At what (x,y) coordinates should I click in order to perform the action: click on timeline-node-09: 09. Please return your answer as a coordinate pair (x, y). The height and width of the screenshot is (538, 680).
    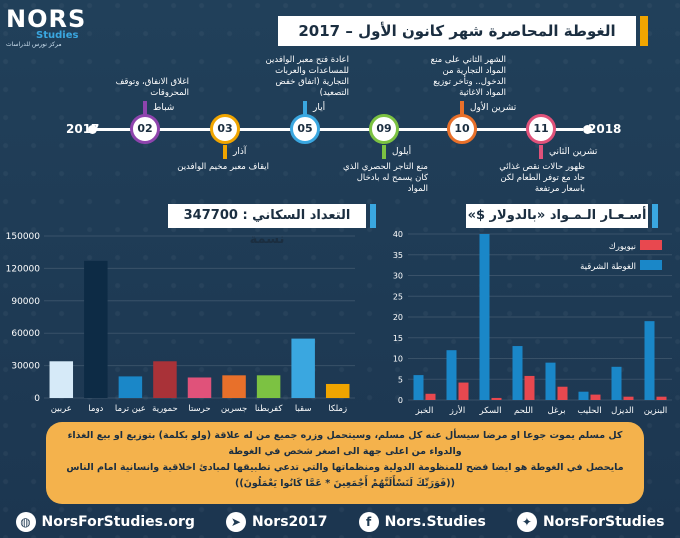
    Looking at the image, I should click on (384, 129).